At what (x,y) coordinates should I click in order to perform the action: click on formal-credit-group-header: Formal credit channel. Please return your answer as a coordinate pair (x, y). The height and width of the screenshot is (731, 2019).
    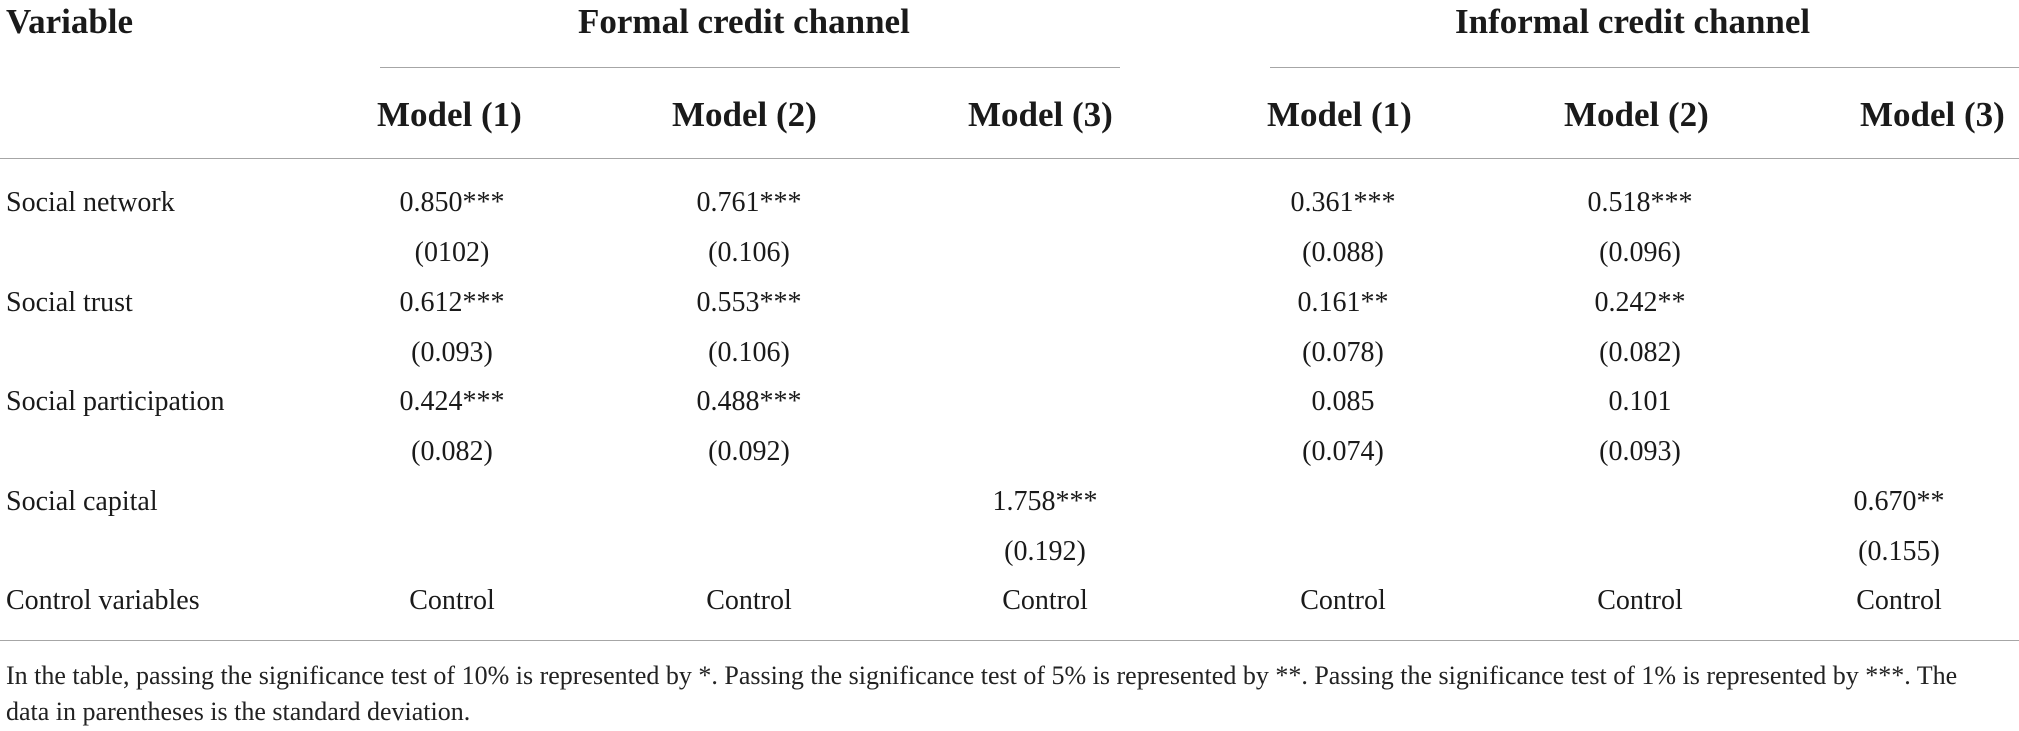
    Looking at the image, I should click on (744, 21).